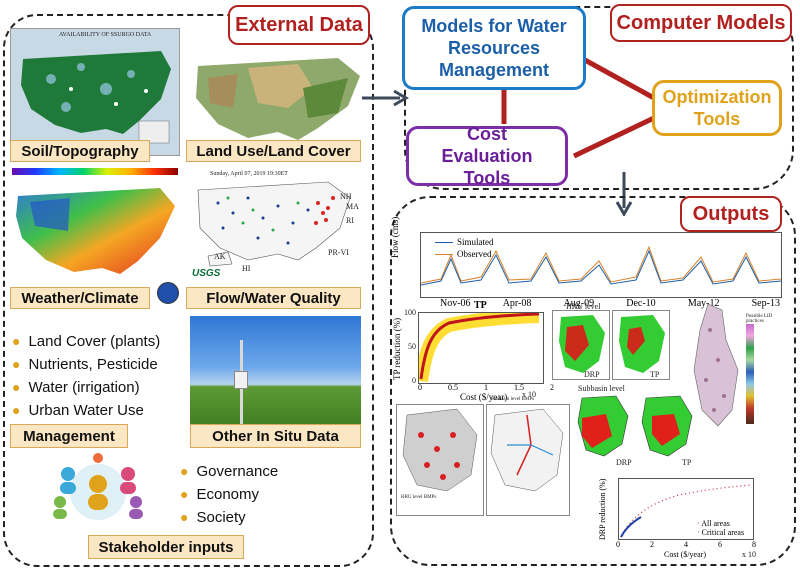 Image resolution: width=800 pixels, height=569 pixels. Describe the element at coordinates (453, 387) in the screenshot. I see `tp-xtick: 0.5` at that location.